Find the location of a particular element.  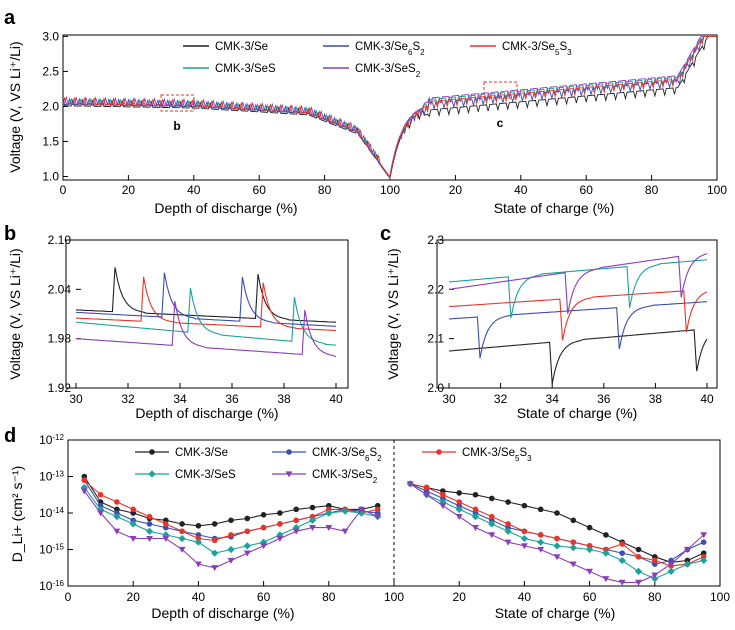

d-ytick-label: 10-13 is located at coordinates (51, 476).